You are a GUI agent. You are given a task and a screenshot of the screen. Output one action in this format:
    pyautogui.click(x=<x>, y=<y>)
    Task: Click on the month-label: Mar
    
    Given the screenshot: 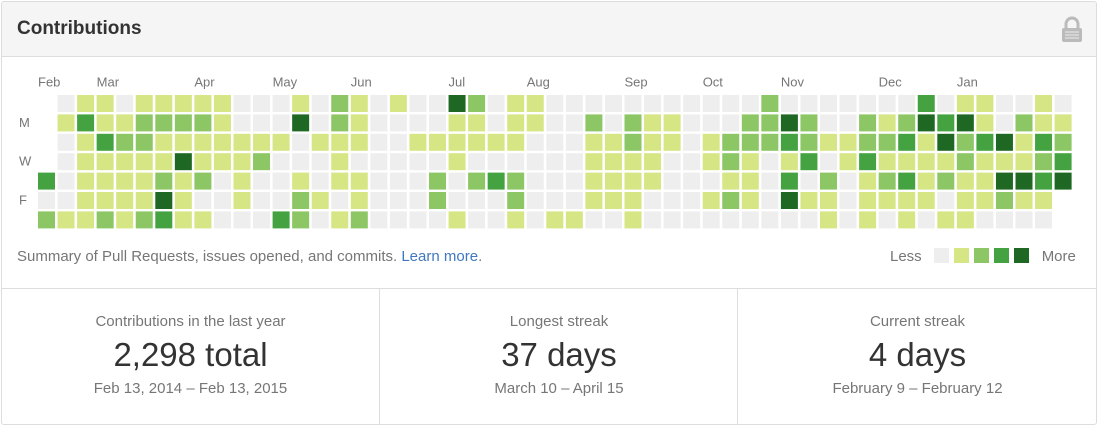 What is the action you would take?
    pyautogui.click(x=108, y=81)
    